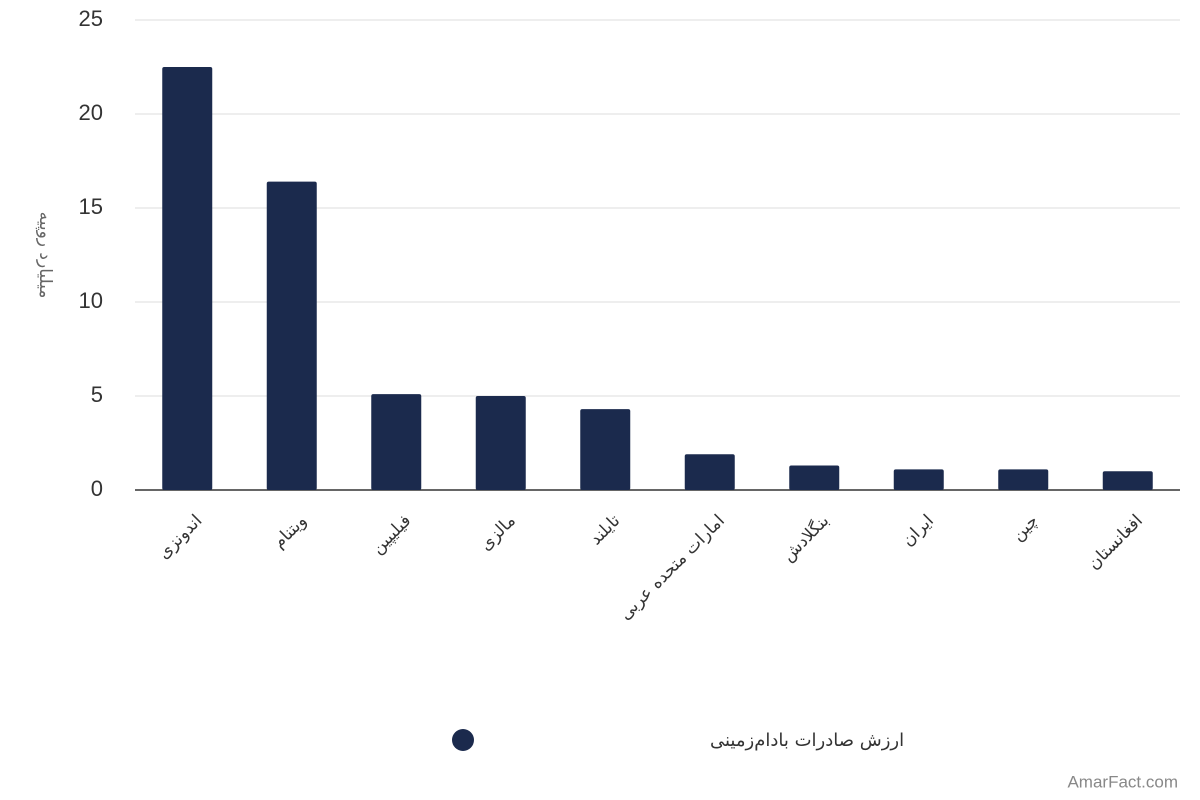 The width and height of the screenshot is (1200, 800). Describe the element at coordinates (918, 531) in the screenshot. I see `x-tick-label: ایران` at that location.